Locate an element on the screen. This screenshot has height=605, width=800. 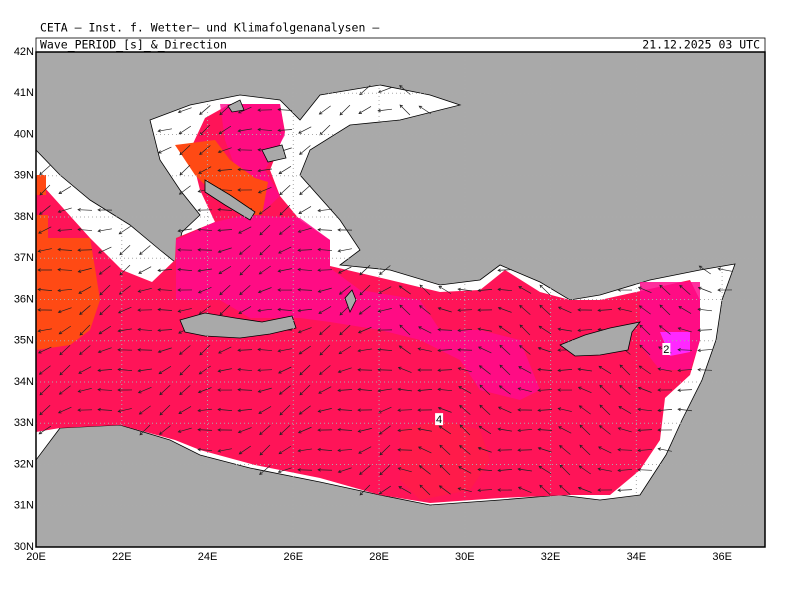
lon-tick-label: 30E is located at coordinates (465, 557).